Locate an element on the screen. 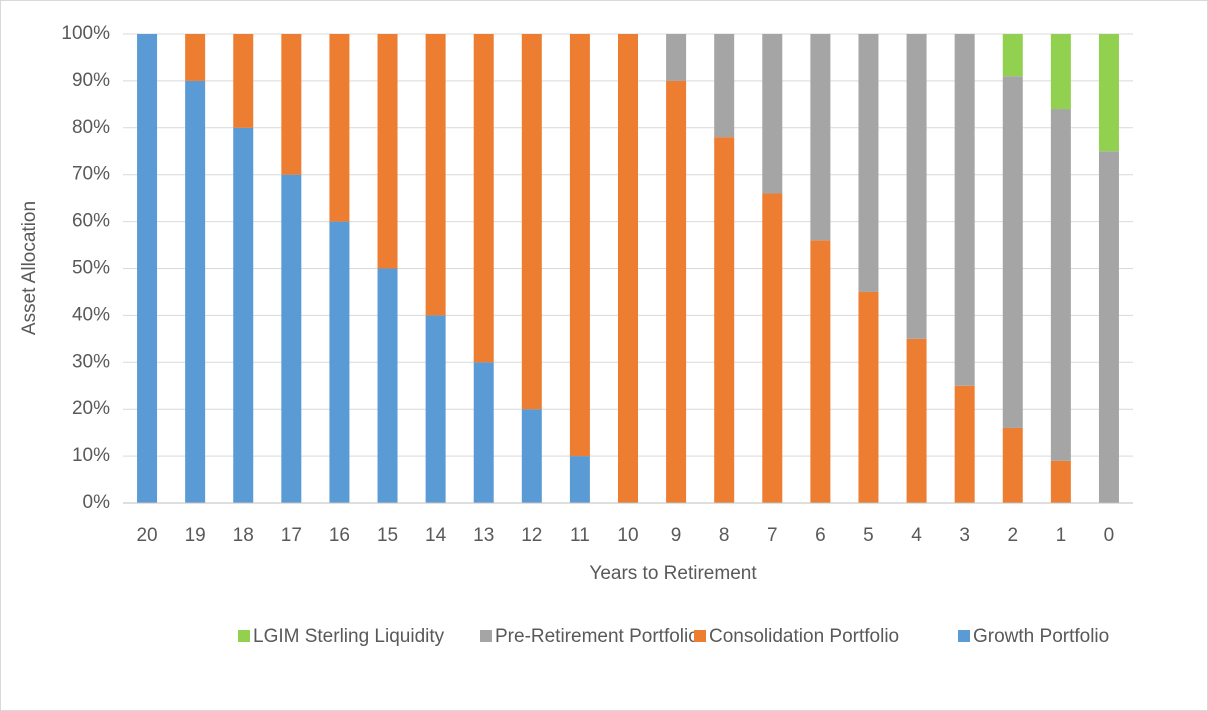 This screenshot has width=1208, height=711. y-tick-label: 80% is located at coordinates (91, 127).